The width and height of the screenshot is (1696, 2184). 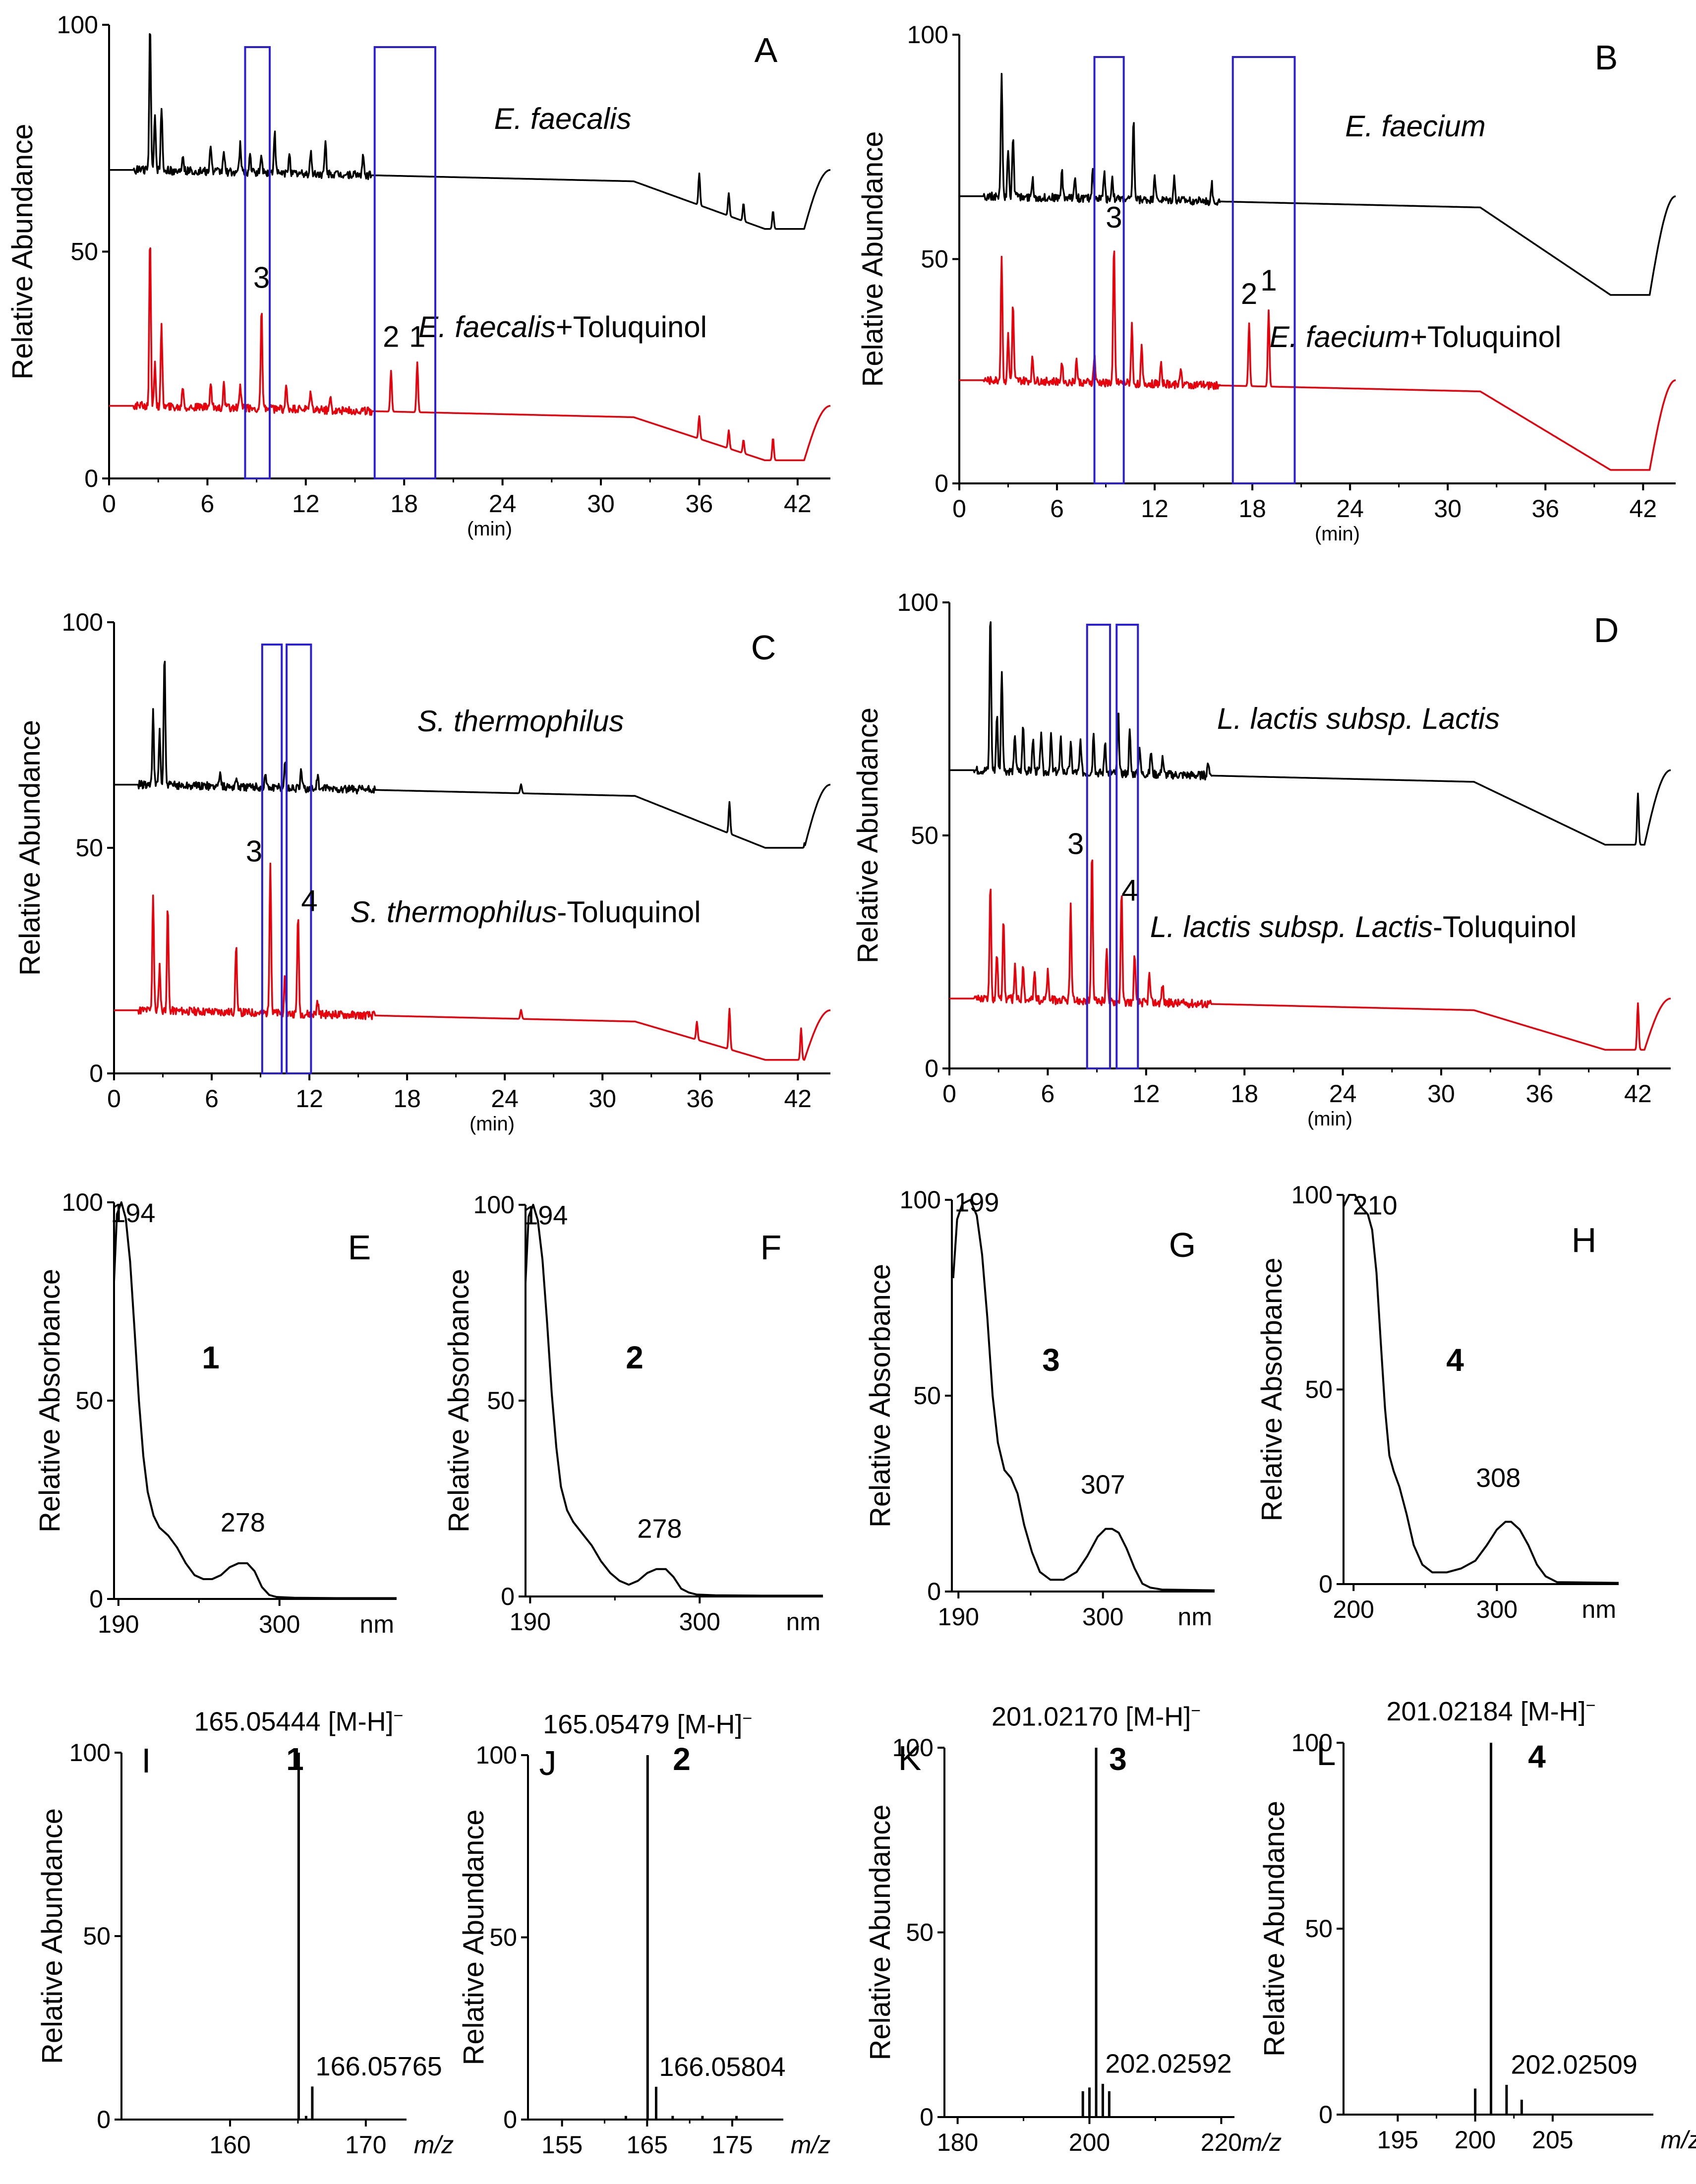 I want to click on wavelength-label: 278, so click(x=243, y=1522).